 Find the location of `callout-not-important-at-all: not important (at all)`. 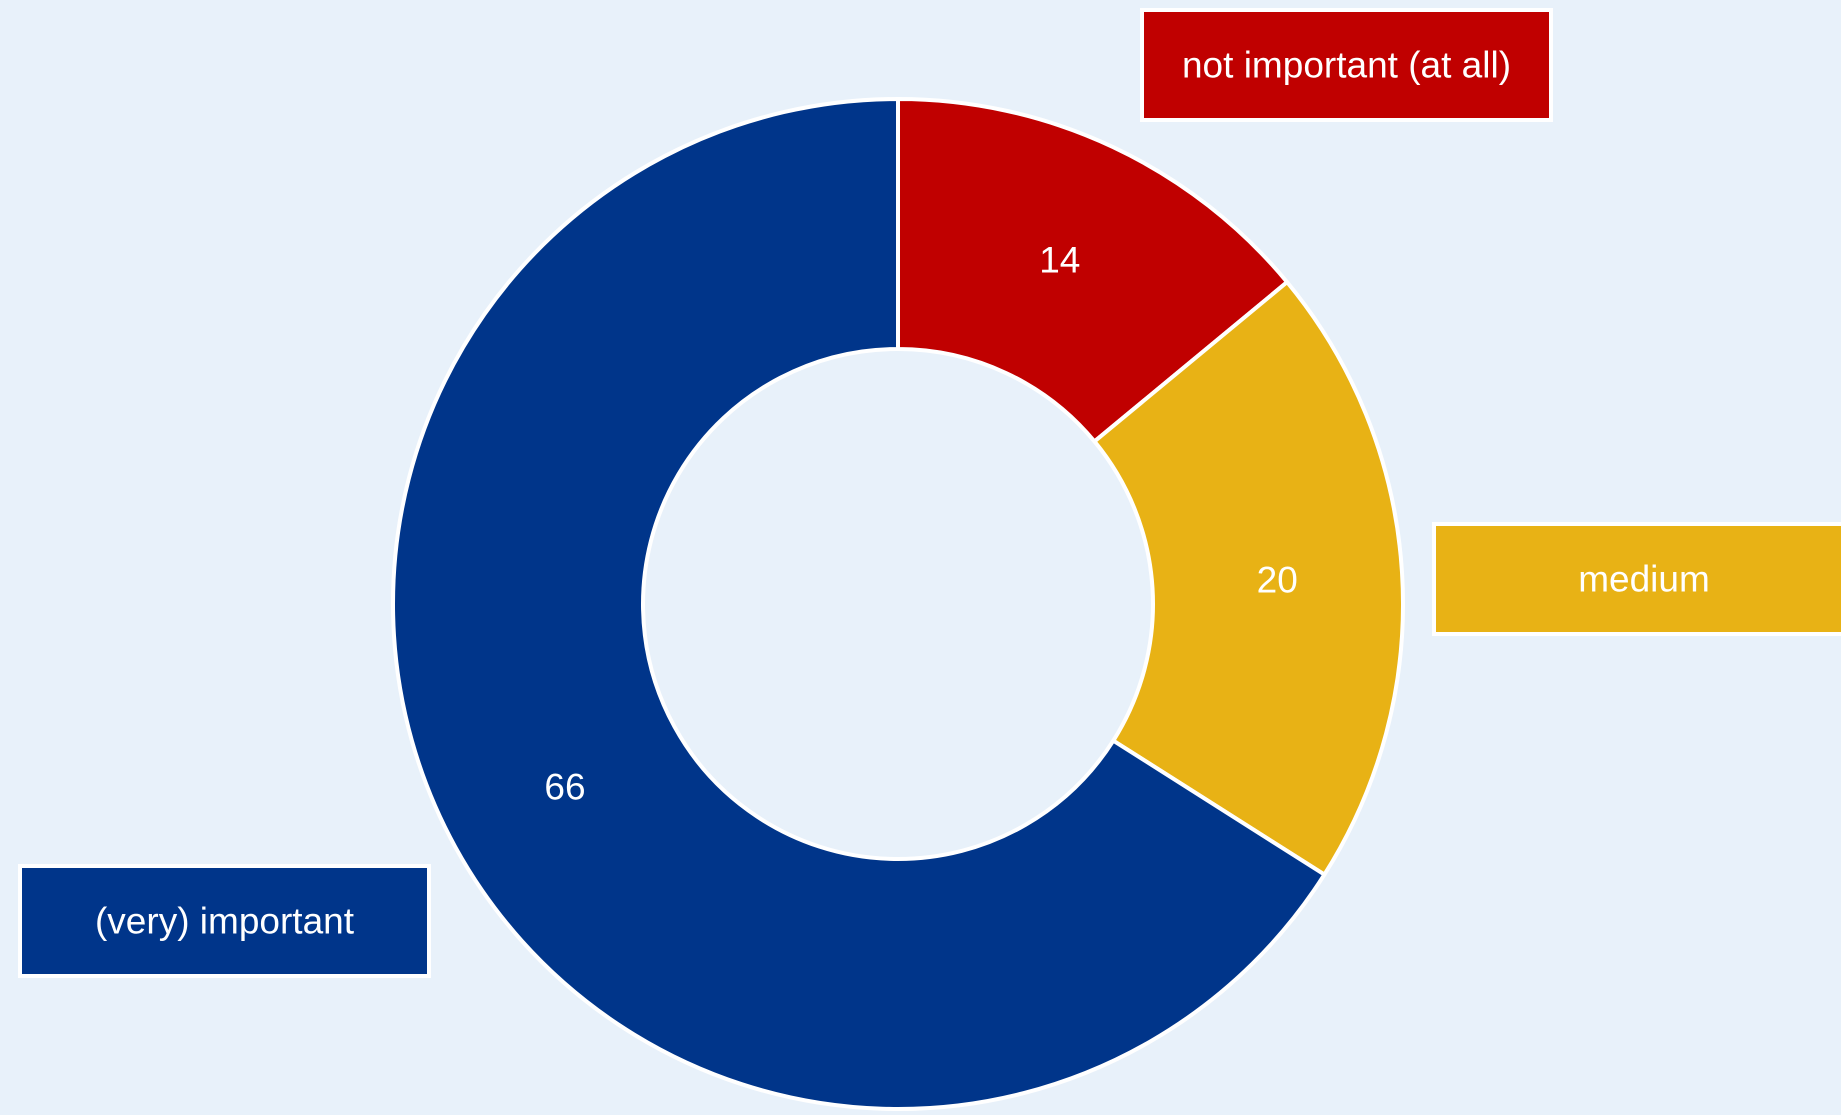

callout-not-important-at-all: not important (at all) is located at coordinates (1346, 65).